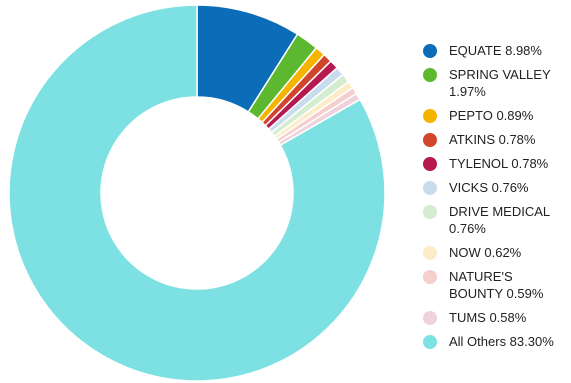 The image size is (571, 383). Describe the element at coordinates (489, 187) in the screenshot. I see `legend-label: VICKS 0.76%` at that location.